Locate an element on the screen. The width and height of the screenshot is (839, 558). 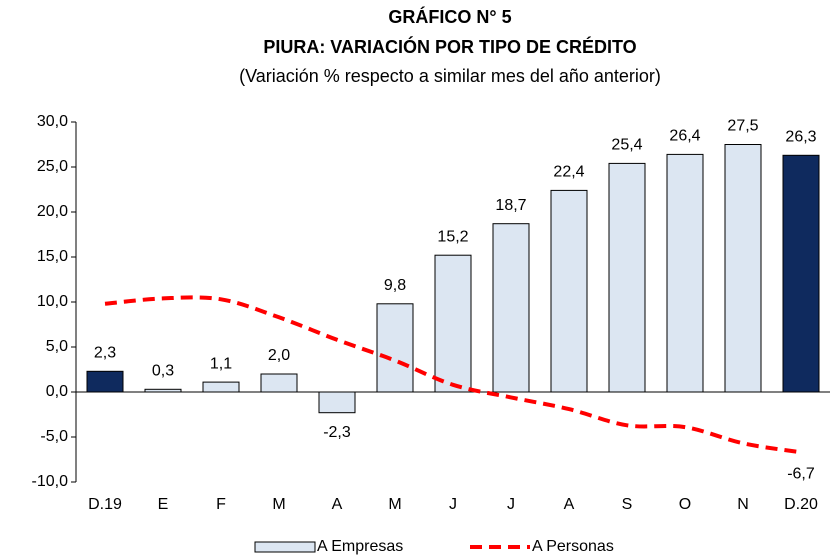
data-label: 0,3 is located at coordinates (163, 371).